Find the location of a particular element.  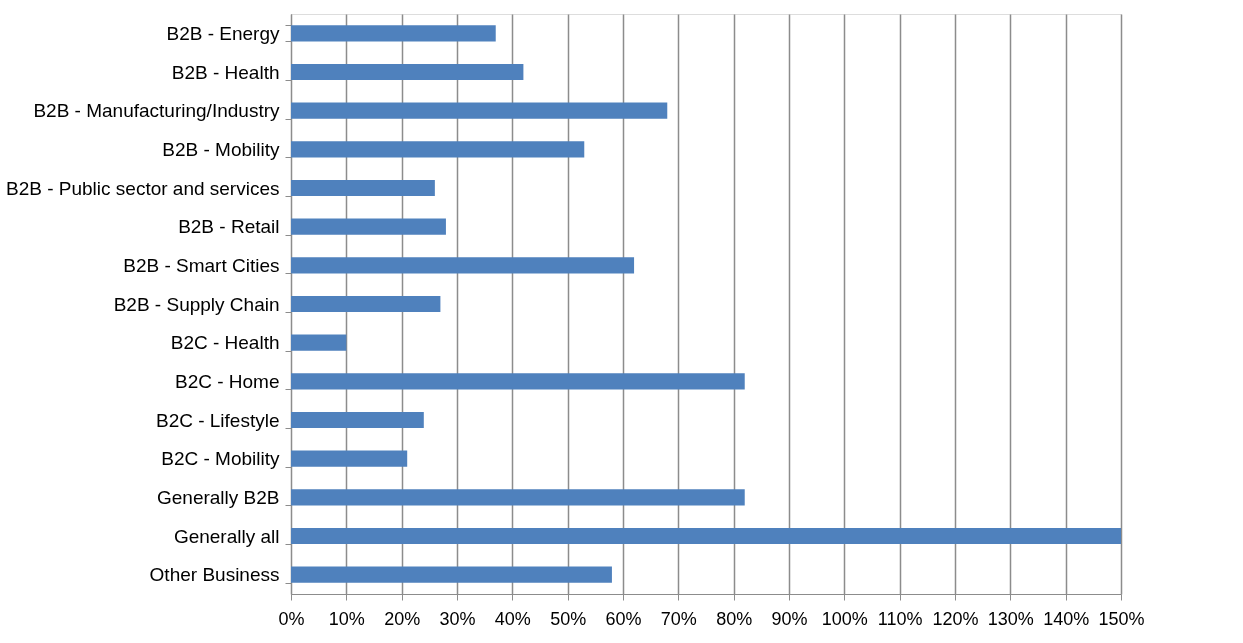

x-tick-label: 110% is located at coordinates (900, 618).